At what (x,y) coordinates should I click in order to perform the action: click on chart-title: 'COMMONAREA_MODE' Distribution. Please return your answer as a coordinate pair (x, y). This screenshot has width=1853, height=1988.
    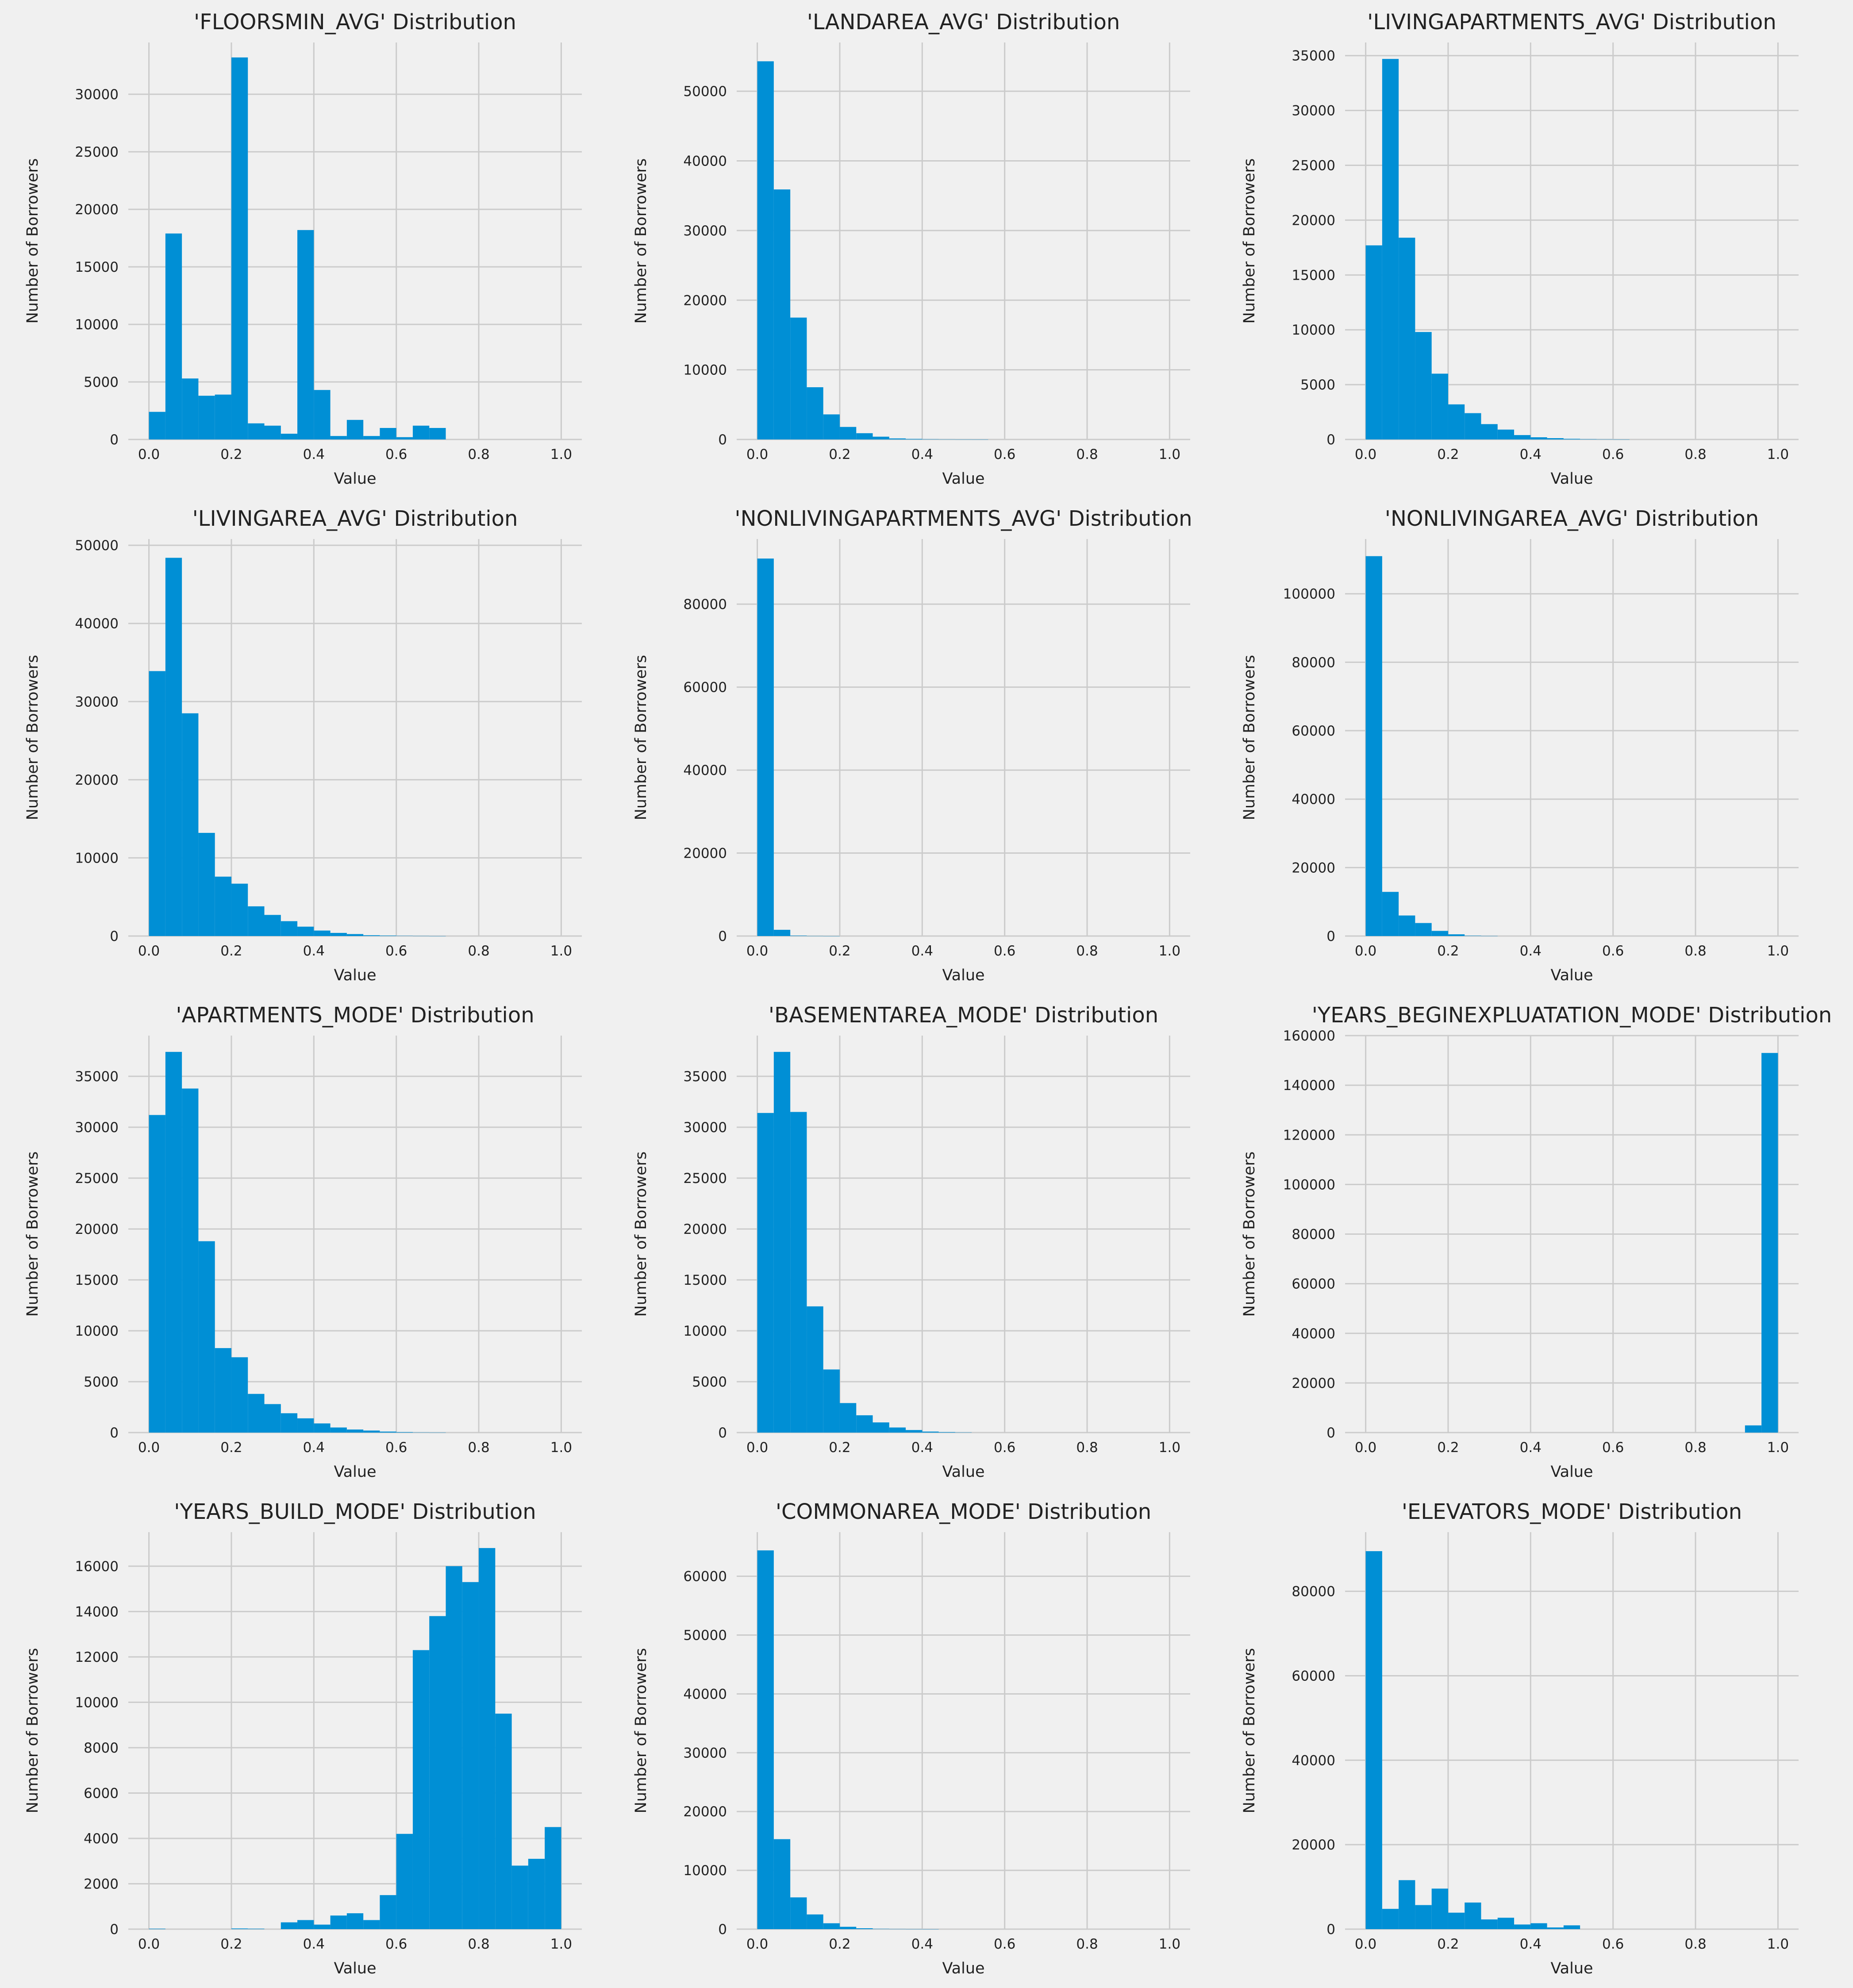
    Looking at the image, I should click on (963, 1511).